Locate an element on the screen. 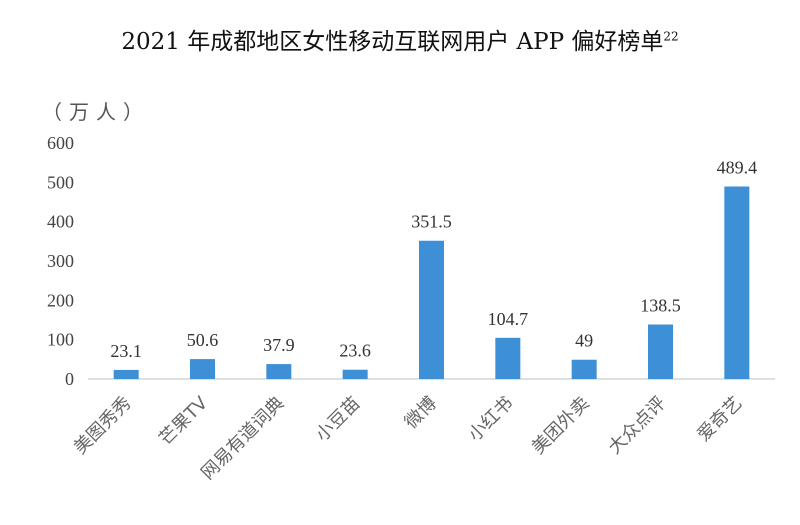  data-label: 49 is located at coordinates (584, 341).